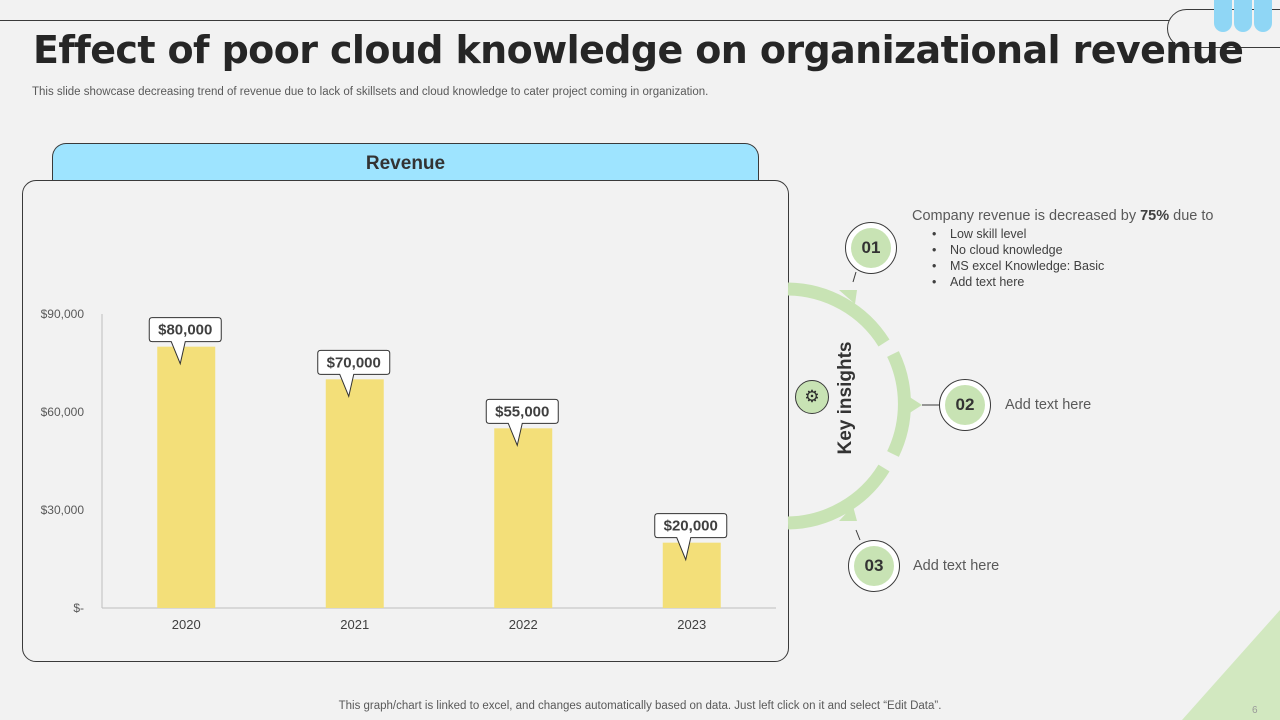 The image size is (1280, 720). I want to click on x-tick-label: 2022, so click(523, 624).